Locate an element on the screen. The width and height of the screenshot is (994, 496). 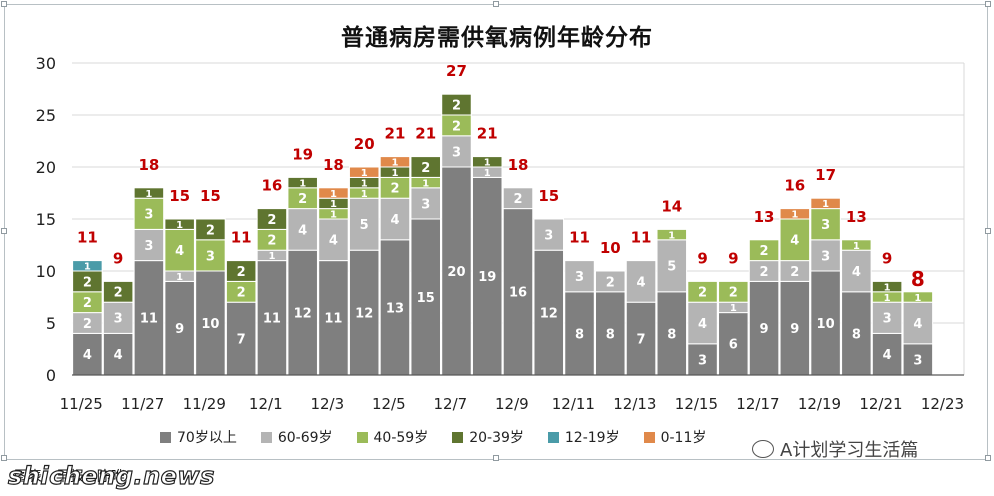
resize-handle-tm is located at coordinates (496, 4).